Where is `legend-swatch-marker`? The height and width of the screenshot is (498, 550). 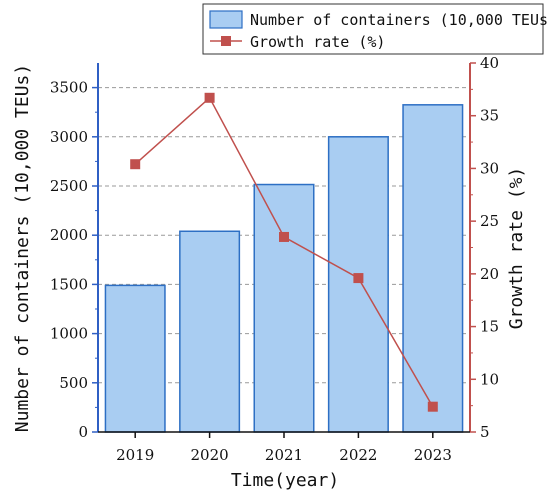 legend-swatch-marker is located at coordinates (226, 41).